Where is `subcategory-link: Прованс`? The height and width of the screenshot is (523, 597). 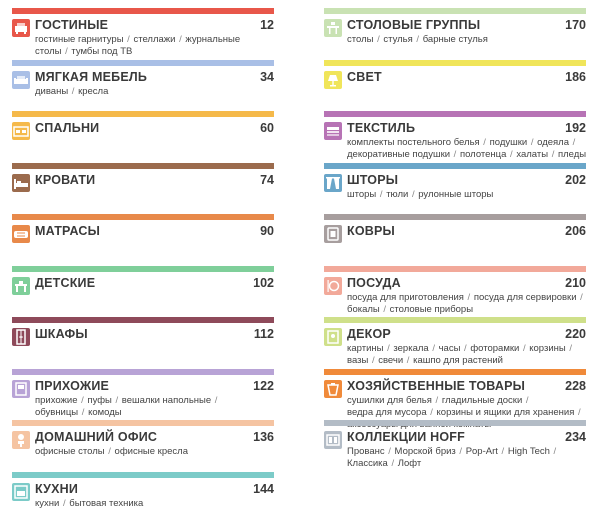
subcategory-link: Прованс is located at coordinates (366, 451).